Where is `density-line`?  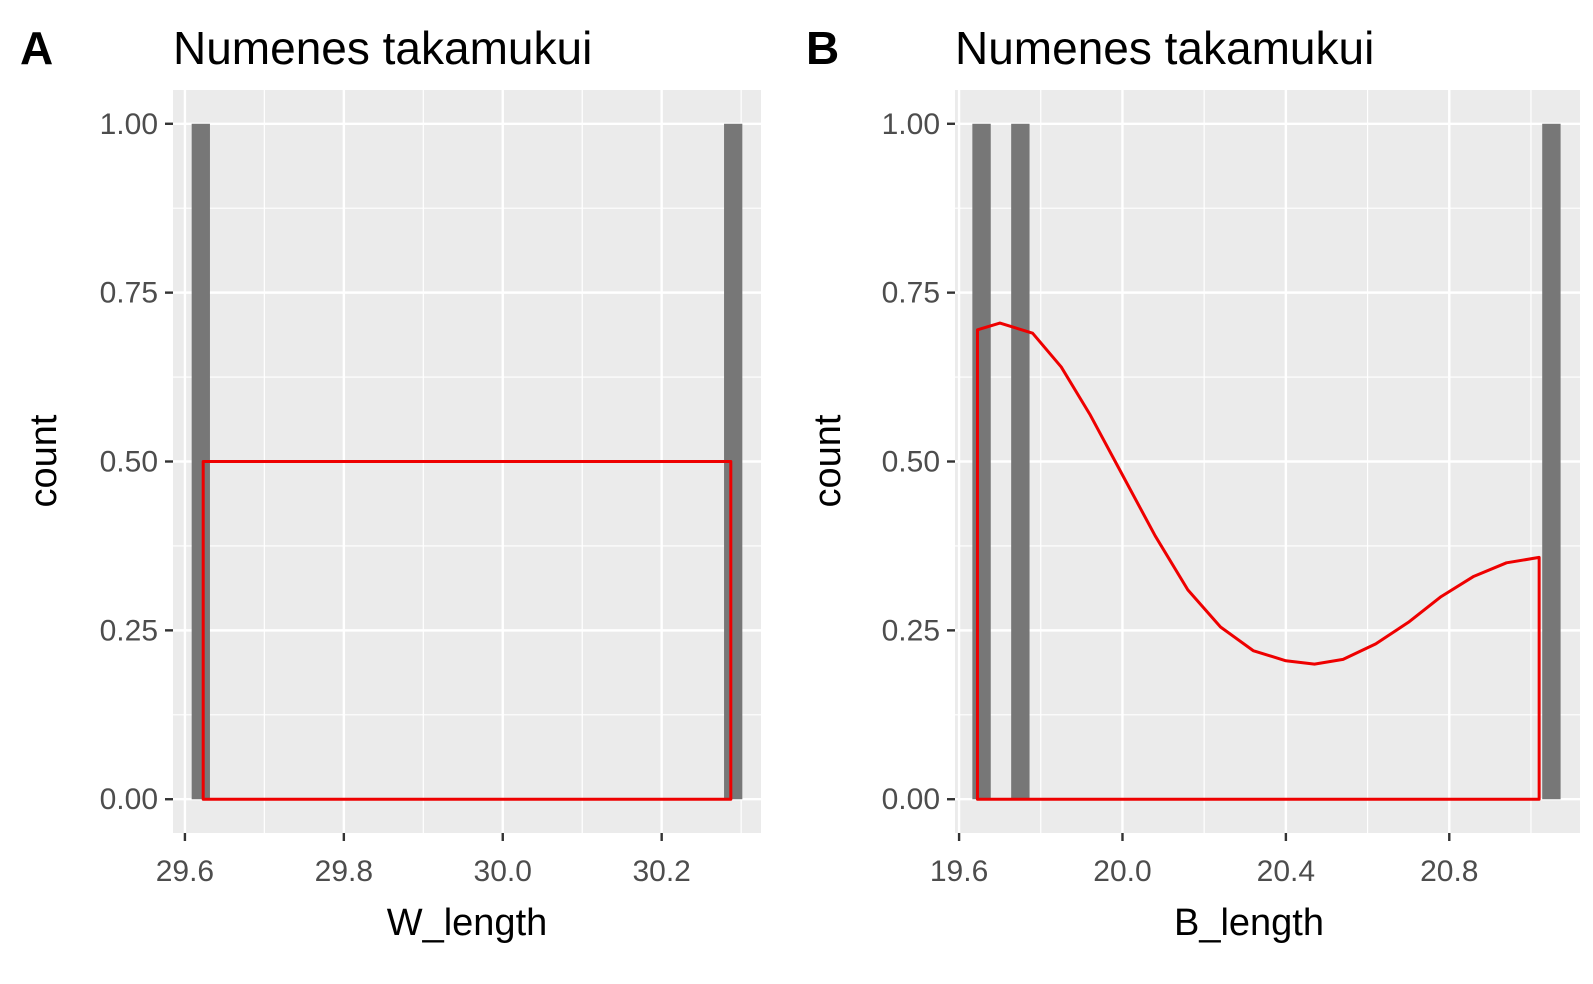
density-line is located at coordinates (467, 630).